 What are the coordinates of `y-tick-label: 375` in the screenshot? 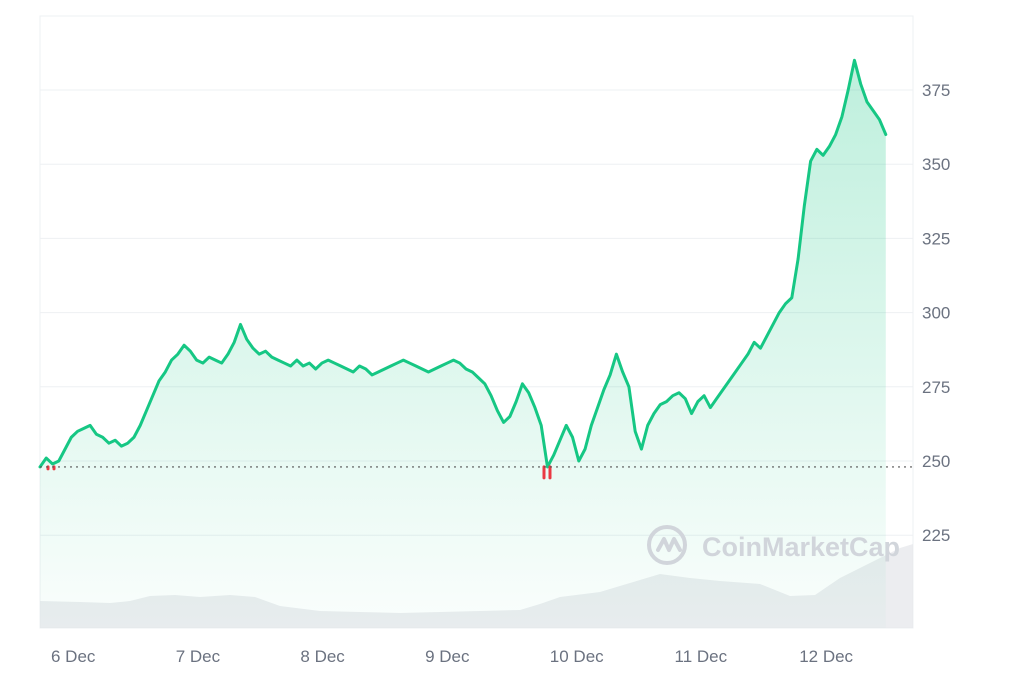 It's located at (936, 90).